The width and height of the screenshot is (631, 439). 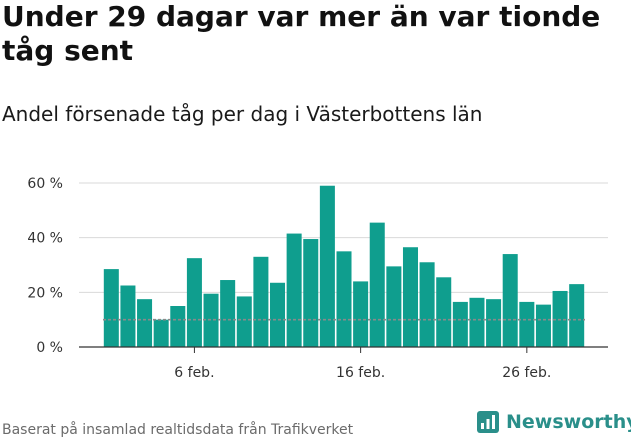 What do you see at coordinates (45, 293) in the screenshot?
I see `y-tick-label: 20 %` at bounding box center [45, 293].